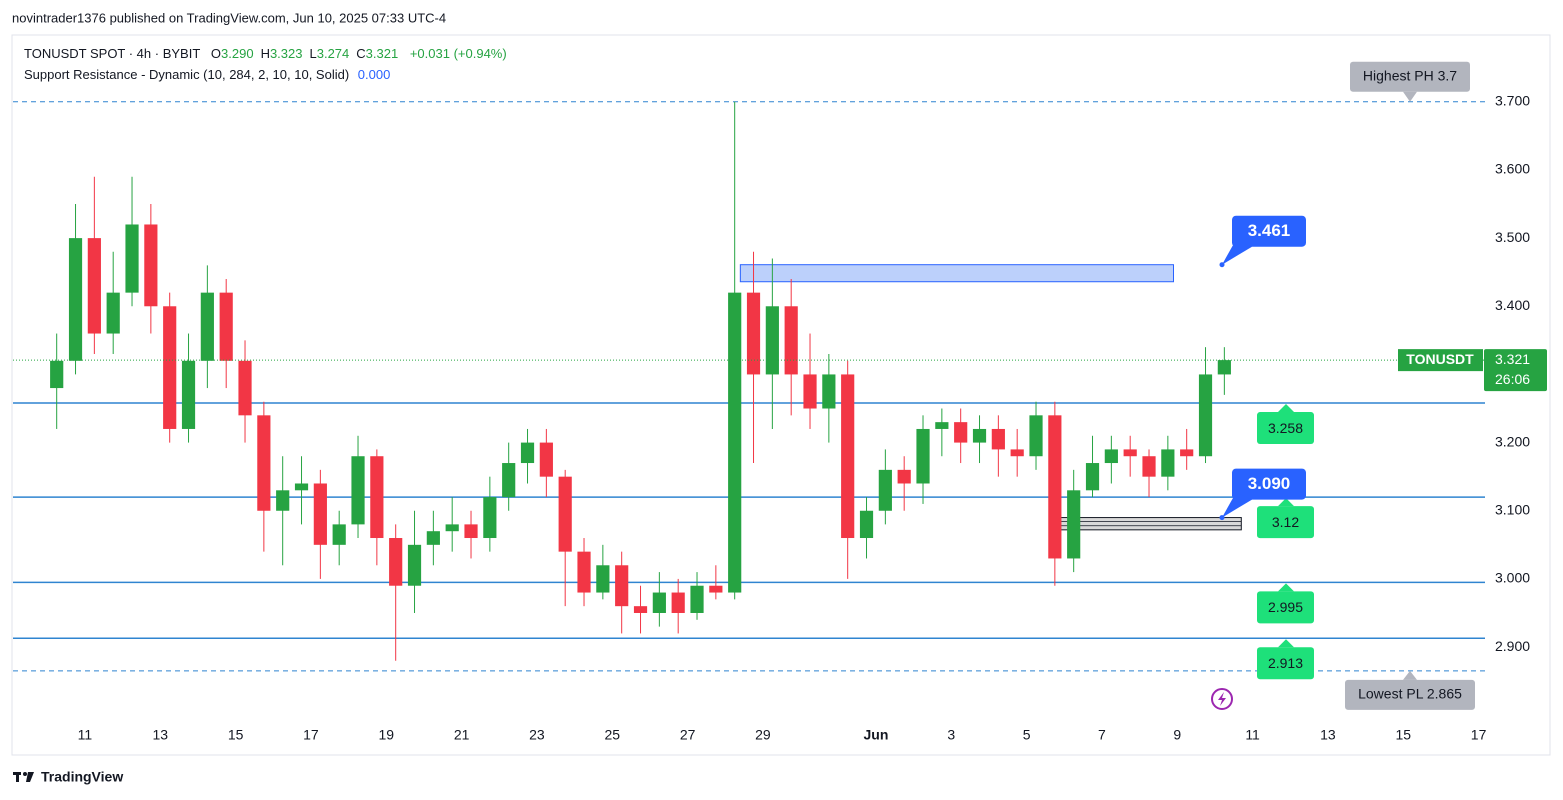 The height and width of the screenshot is (800, 1563). I want to click on x-tick-label: Jun, so click(875, 735).